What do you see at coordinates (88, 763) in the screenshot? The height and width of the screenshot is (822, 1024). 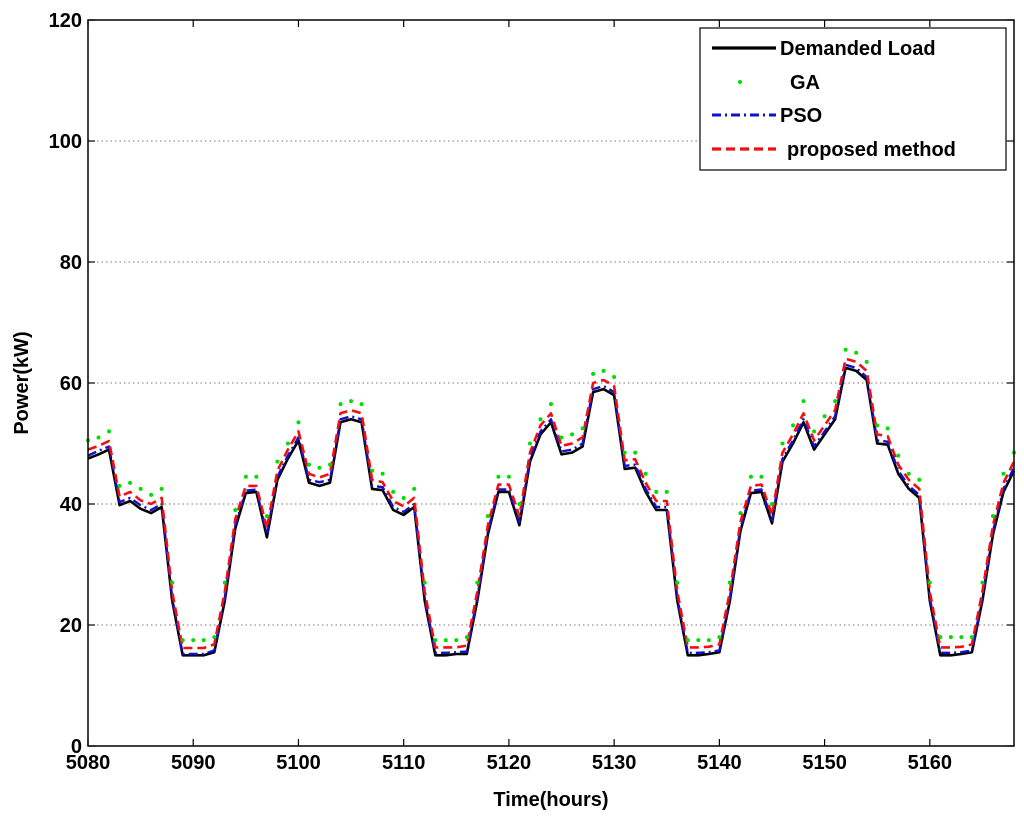 I see `x-tick-label: 5080` at bounding box center [88, 763].